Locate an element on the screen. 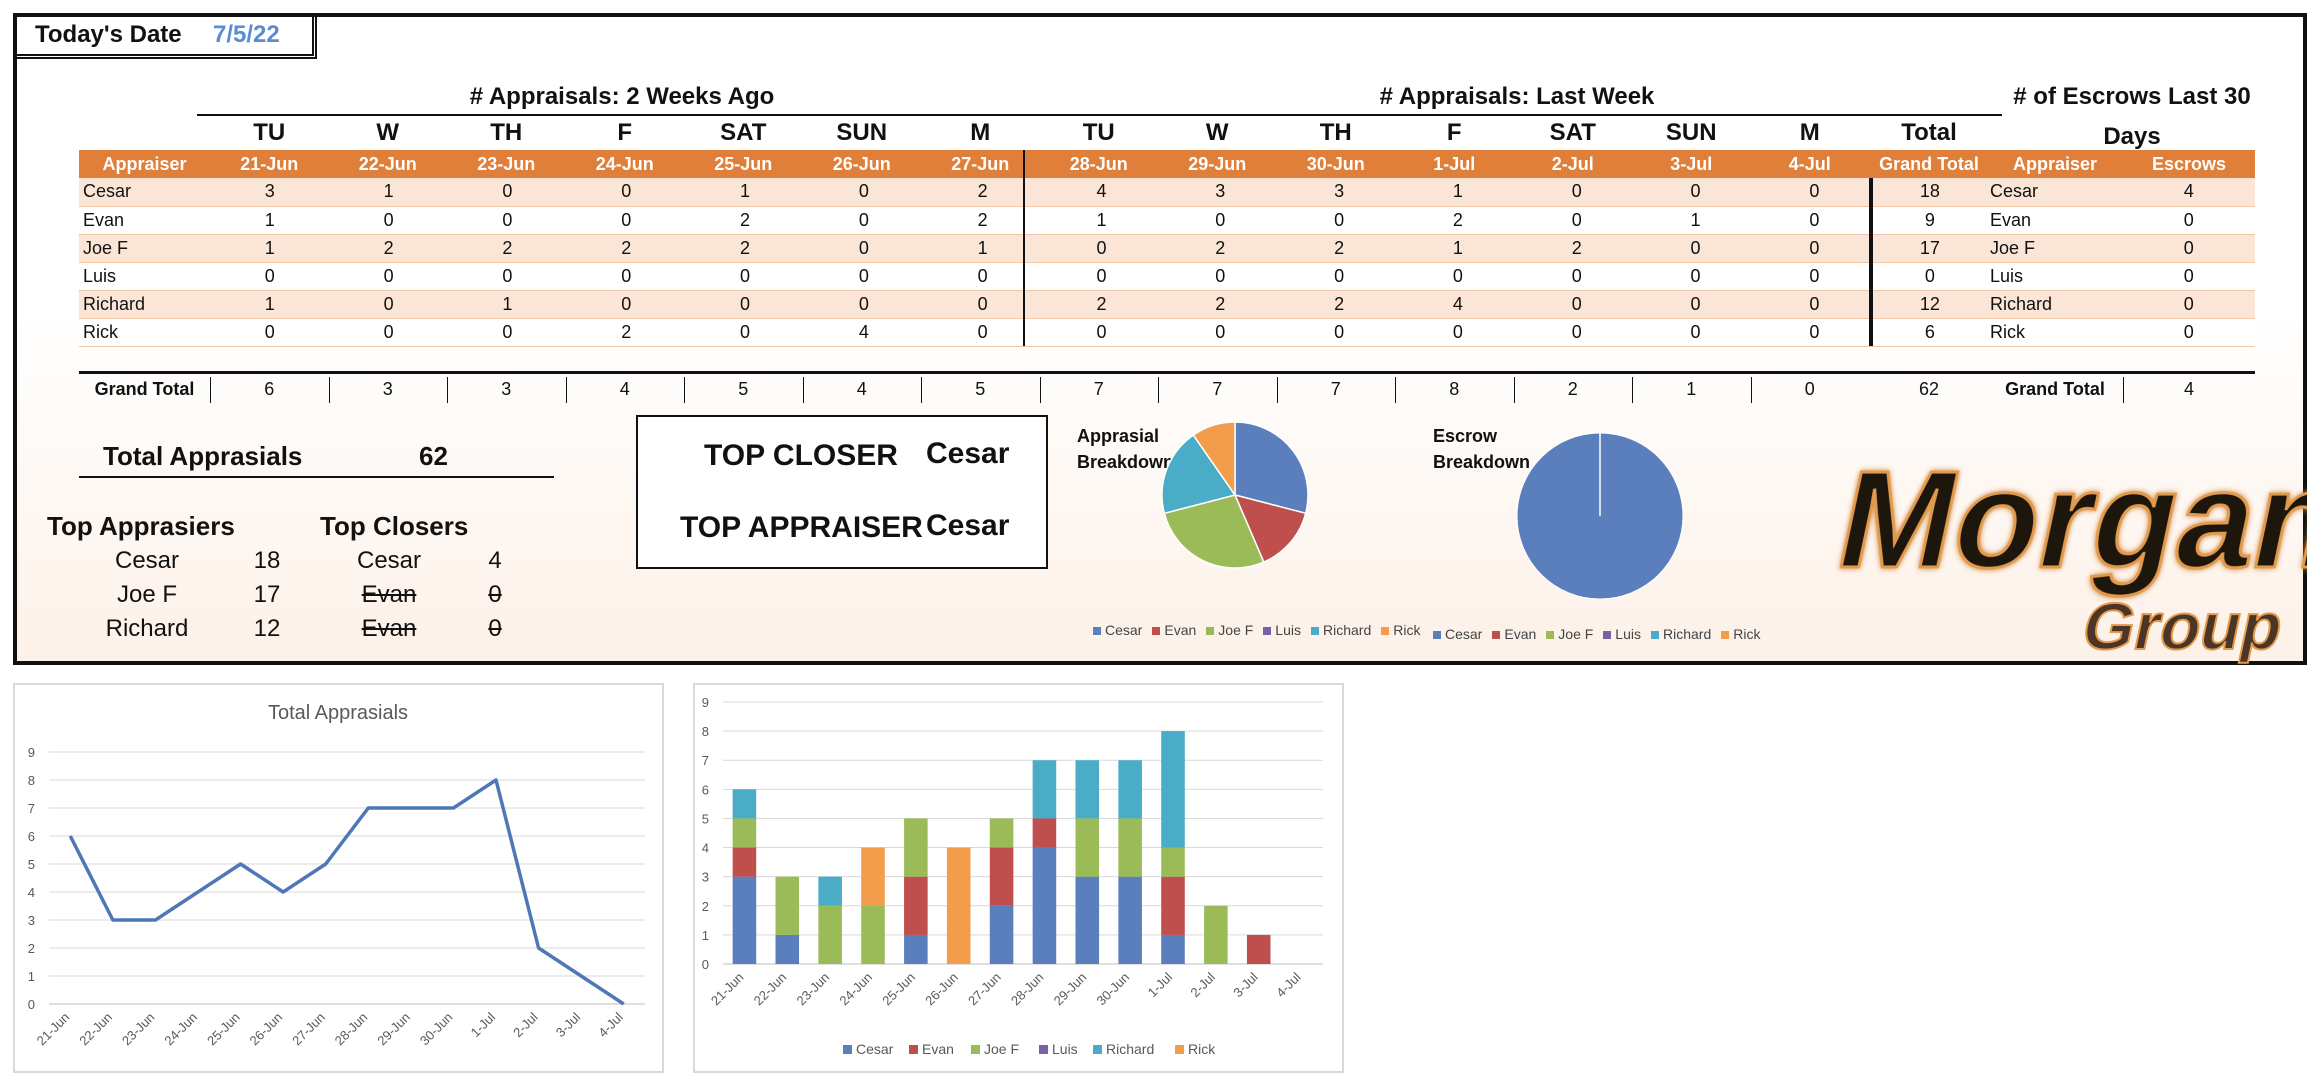 This screenshot has height=1090, width=2322. y-tick-label: 1 is located at coordinates (31, 976).